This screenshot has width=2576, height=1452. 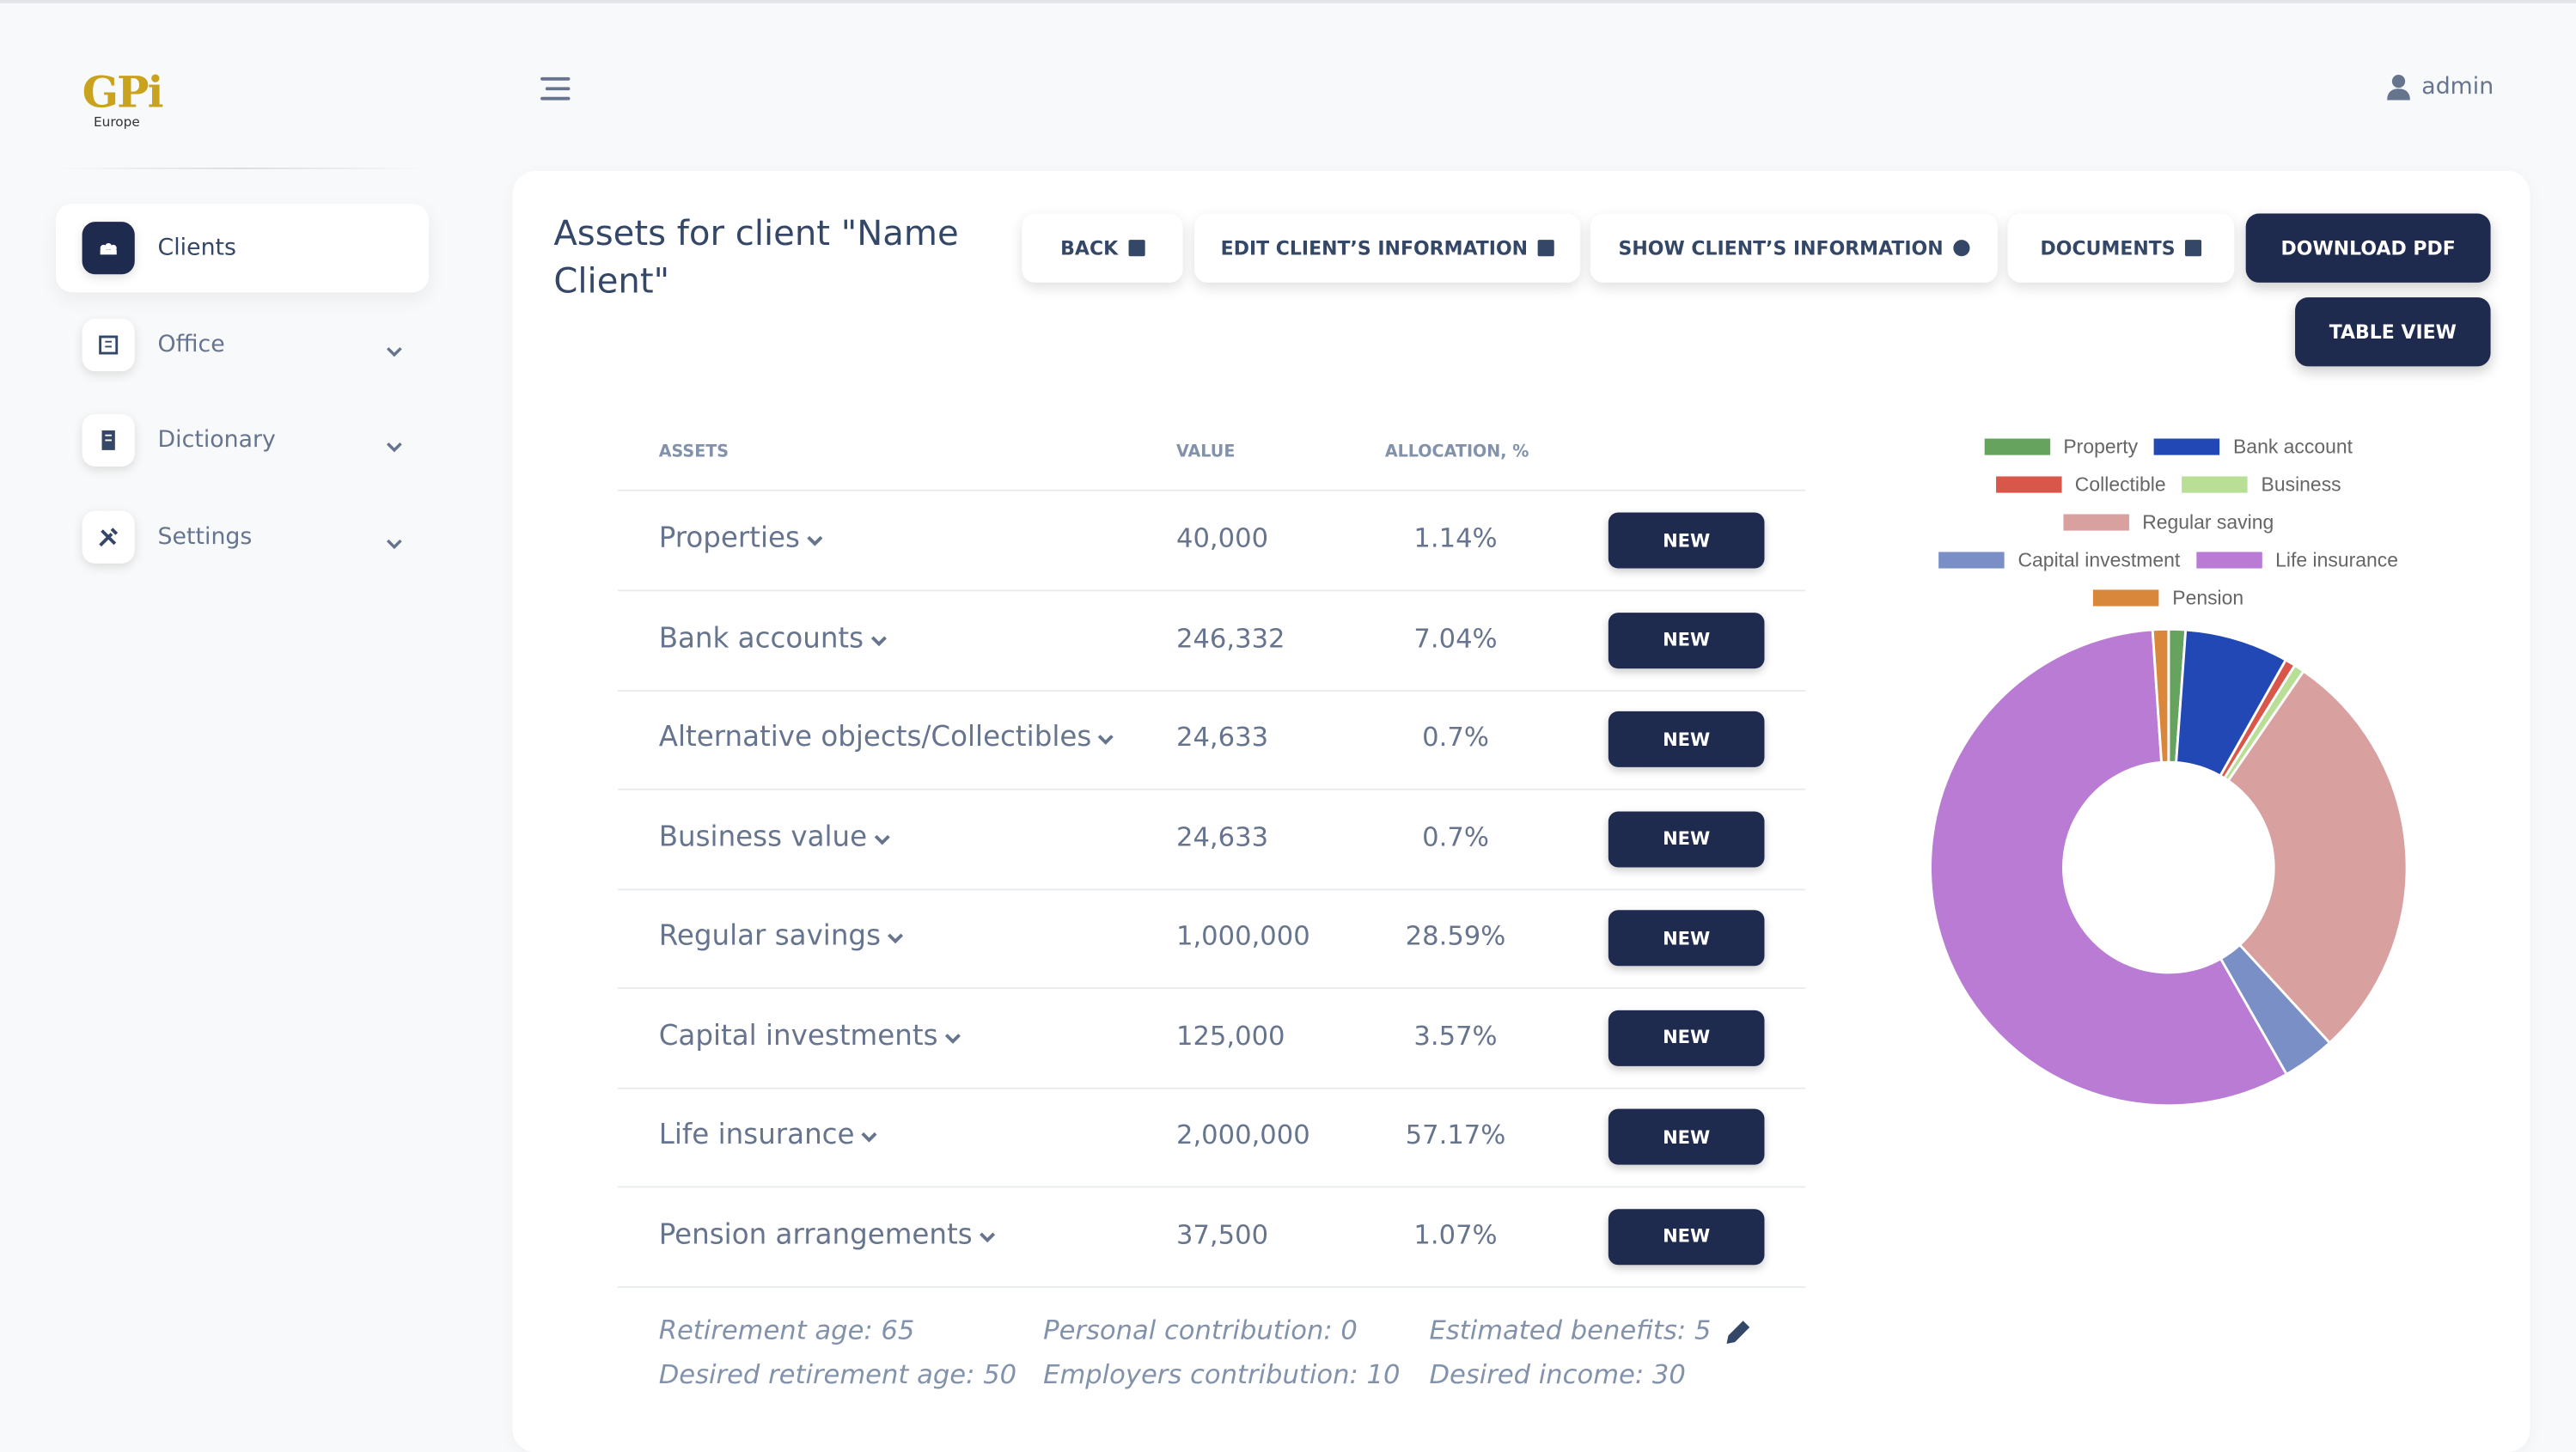 What do you see at coordinates (1455, 935) in the screenshot?
I see `asset-allocation: 28.59%` at bounding box center [1455, 935].